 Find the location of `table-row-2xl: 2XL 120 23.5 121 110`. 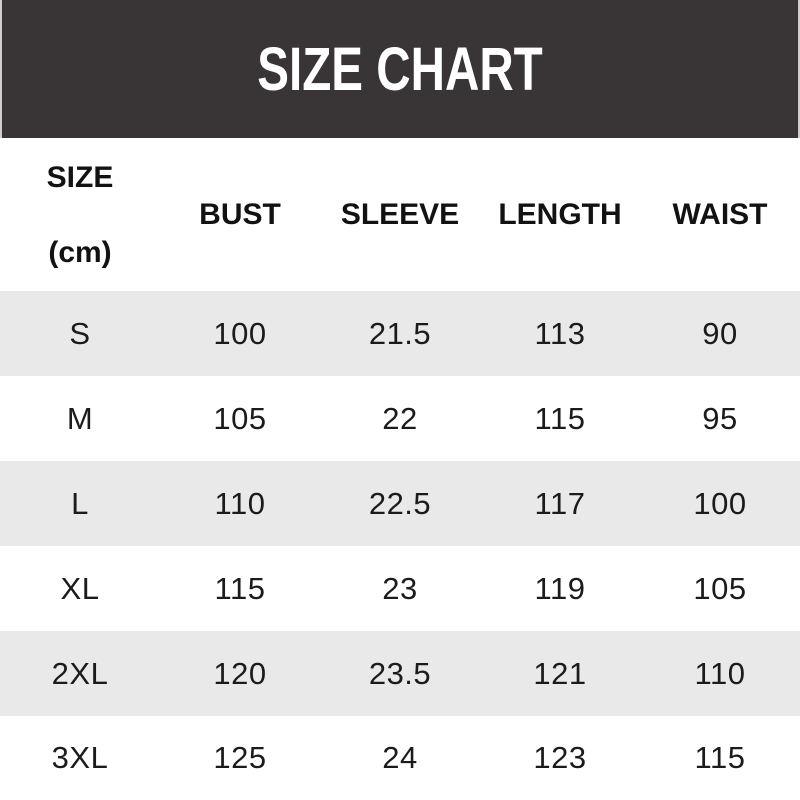

table-row-2xl: 2XL 120 23.5 121 110 is located at coordinates (400, 673).